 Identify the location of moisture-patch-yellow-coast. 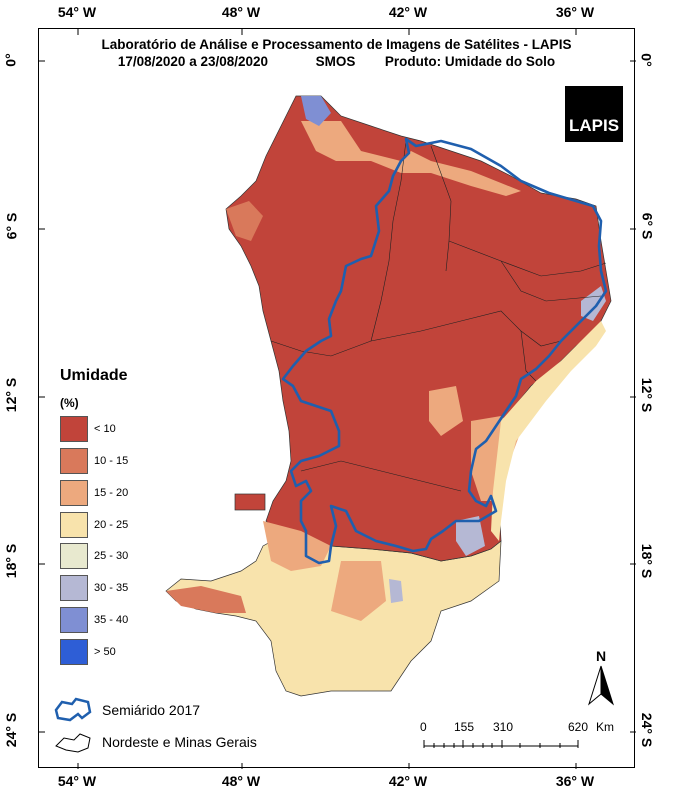
(548, 431).